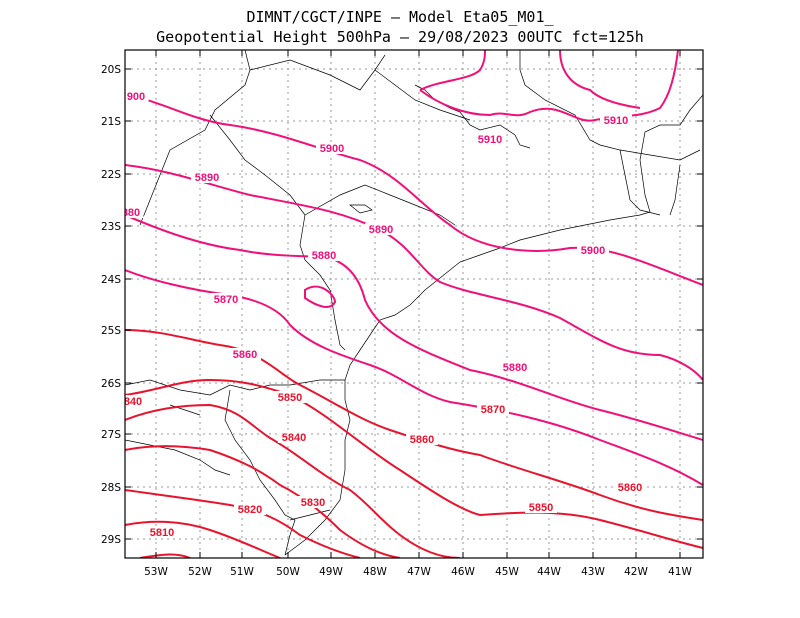 The image size is (800, 618). I want to click on contour-label: 5840, so click(294, 438).